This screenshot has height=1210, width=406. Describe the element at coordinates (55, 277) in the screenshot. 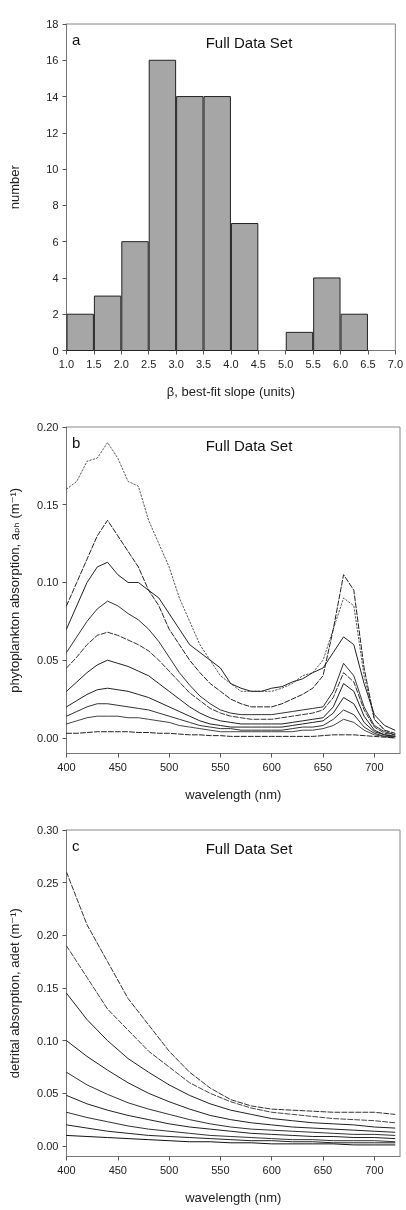

I see `y-tick-label: 4` at that location.